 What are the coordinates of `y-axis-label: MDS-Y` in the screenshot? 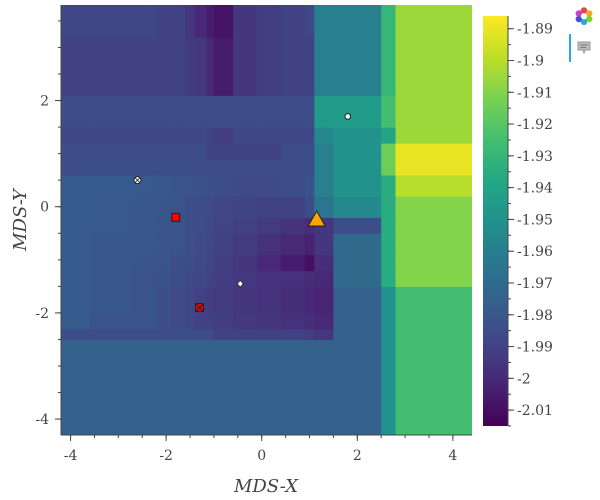 It's located at (20, 219).